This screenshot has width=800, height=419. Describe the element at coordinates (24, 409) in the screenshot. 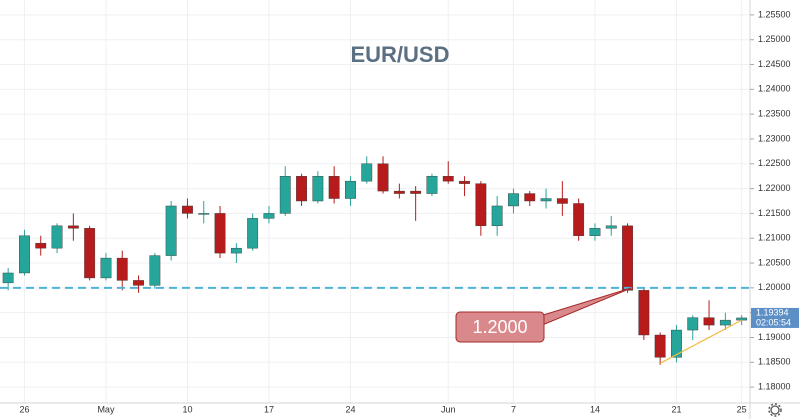

I see `x-tick-label: 26` at that location.